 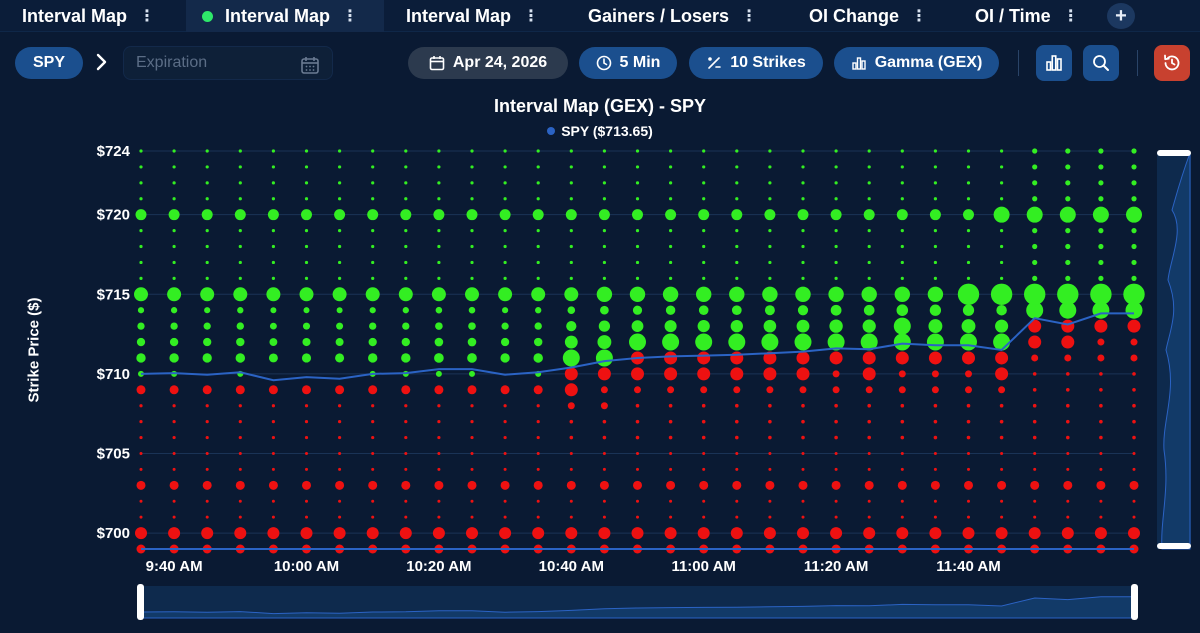 I want to click on calendar-icon, so click(x=310, y=65).